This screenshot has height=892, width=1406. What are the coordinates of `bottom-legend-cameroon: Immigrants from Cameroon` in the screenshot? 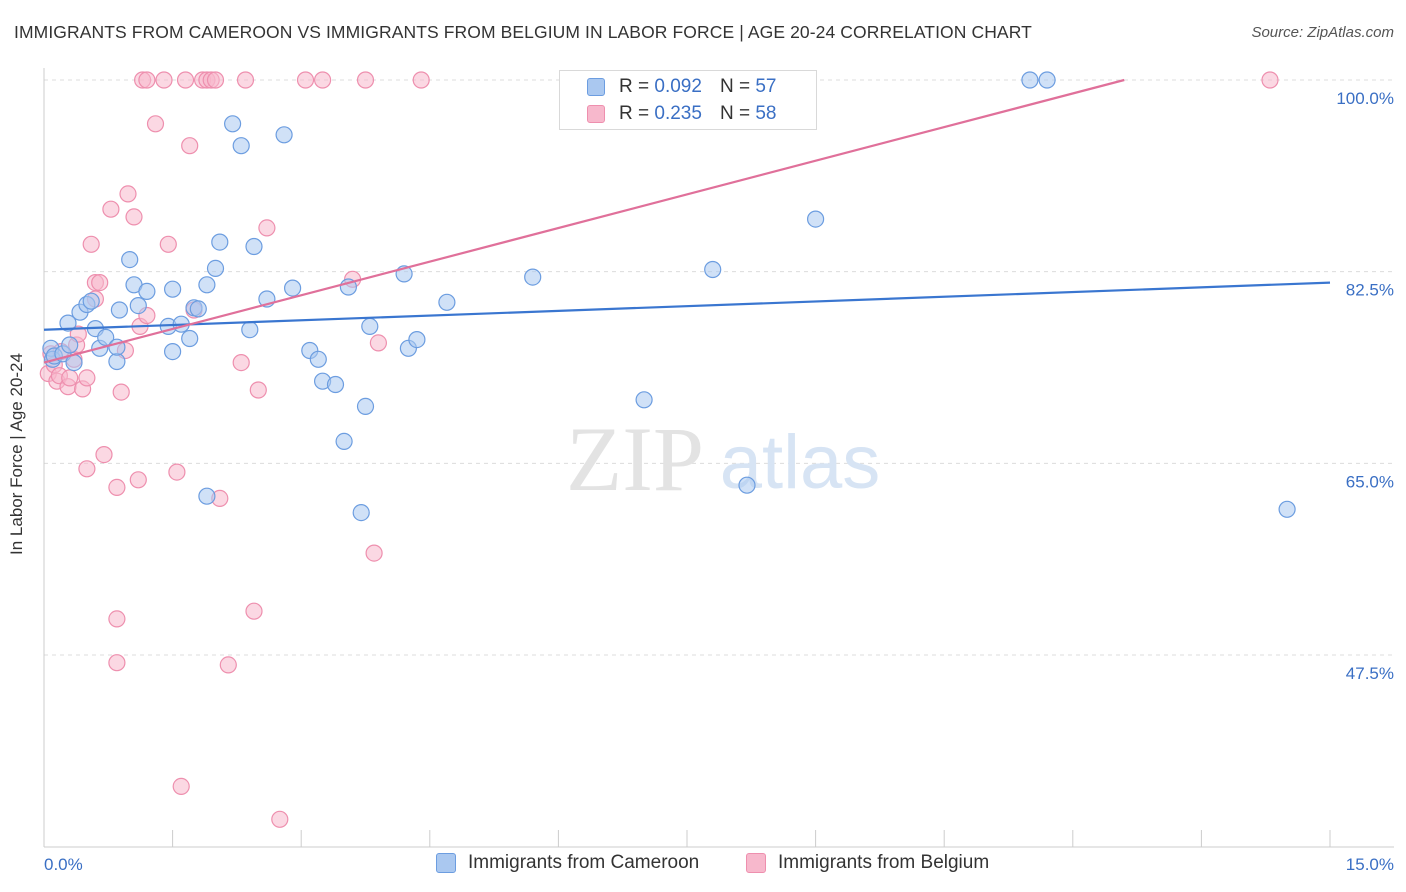 It's located at (567, 863).